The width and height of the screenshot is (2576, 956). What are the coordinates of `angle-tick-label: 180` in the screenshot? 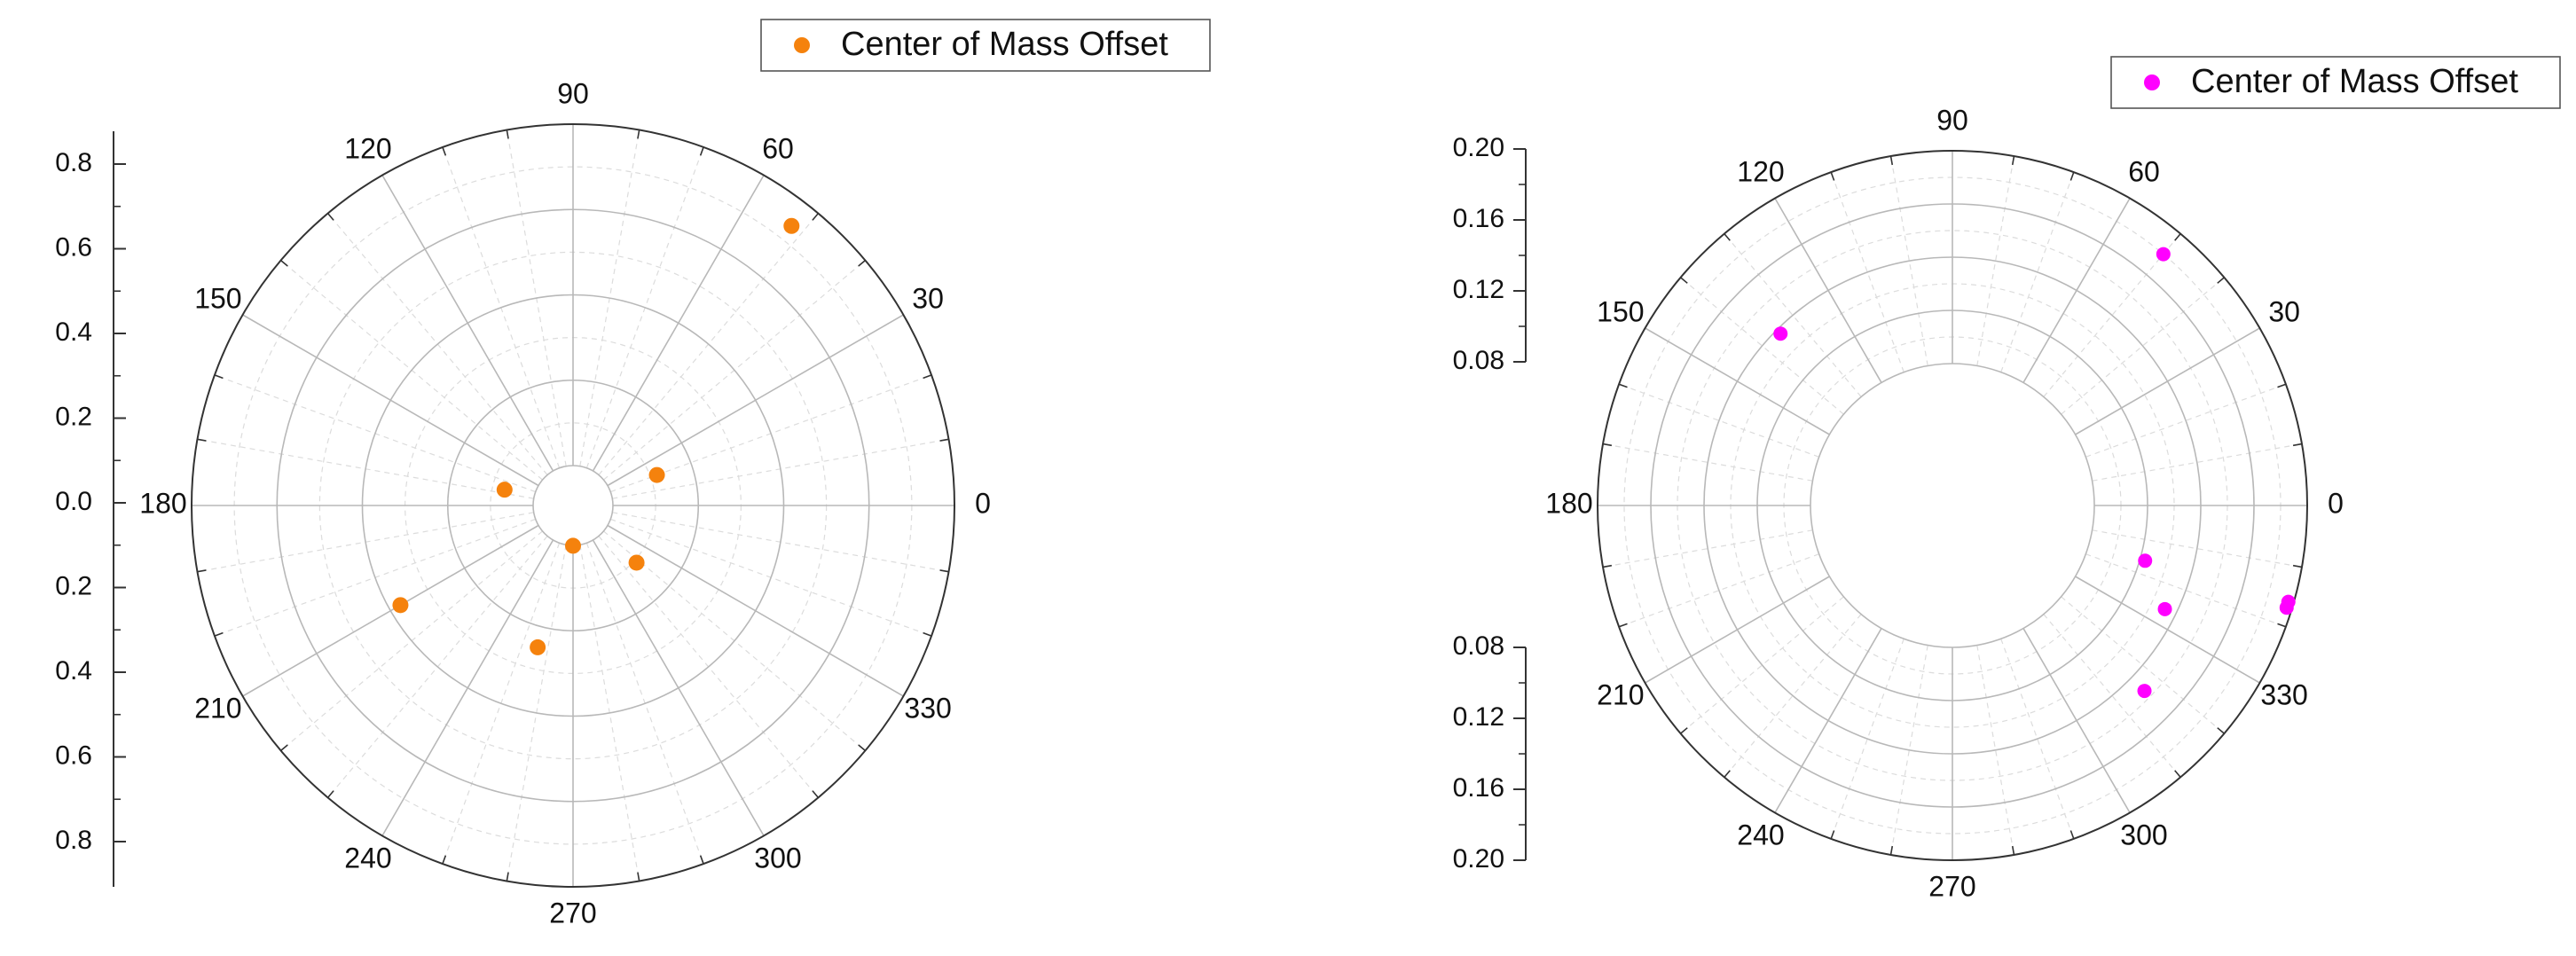 It's located at (162, 503).